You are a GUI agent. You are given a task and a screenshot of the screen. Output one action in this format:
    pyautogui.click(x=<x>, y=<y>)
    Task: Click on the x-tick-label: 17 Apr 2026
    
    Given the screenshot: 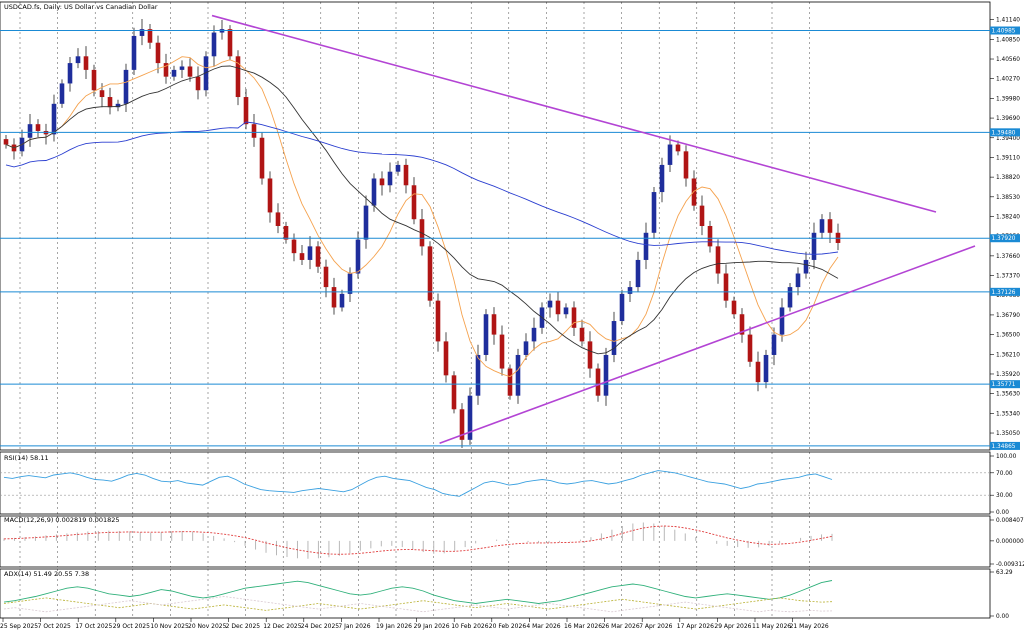 What is the action you would take?
    pyautogui.click(x=695, y=626)
    